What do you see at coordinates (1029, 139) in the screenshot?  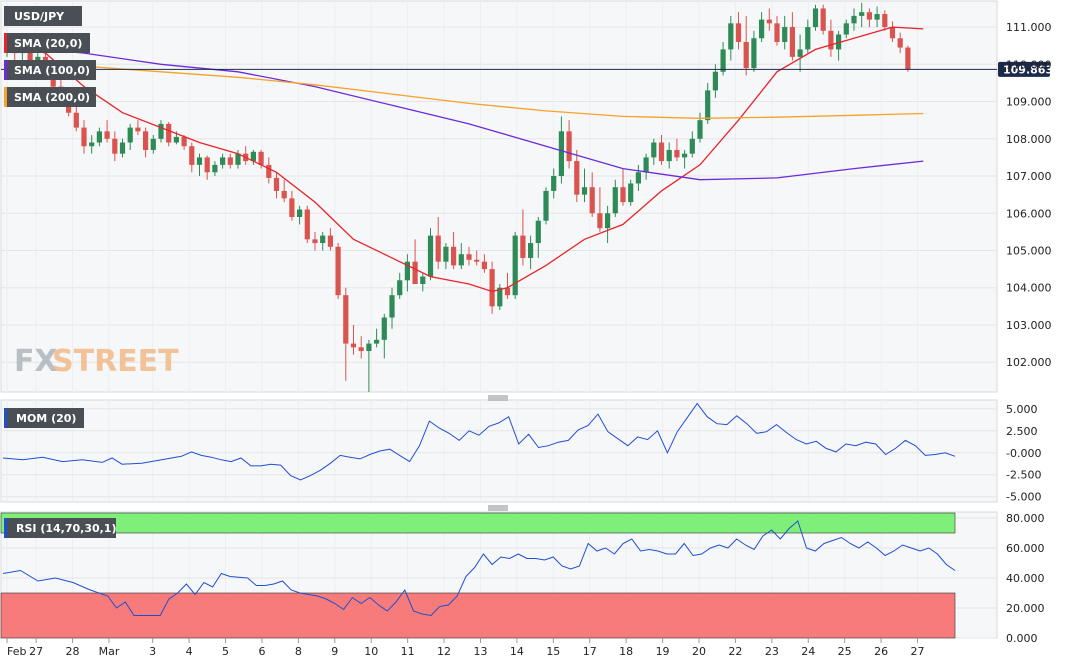 I see `main-y-tick-label: 108.000` at bounding box center [1029, 139].